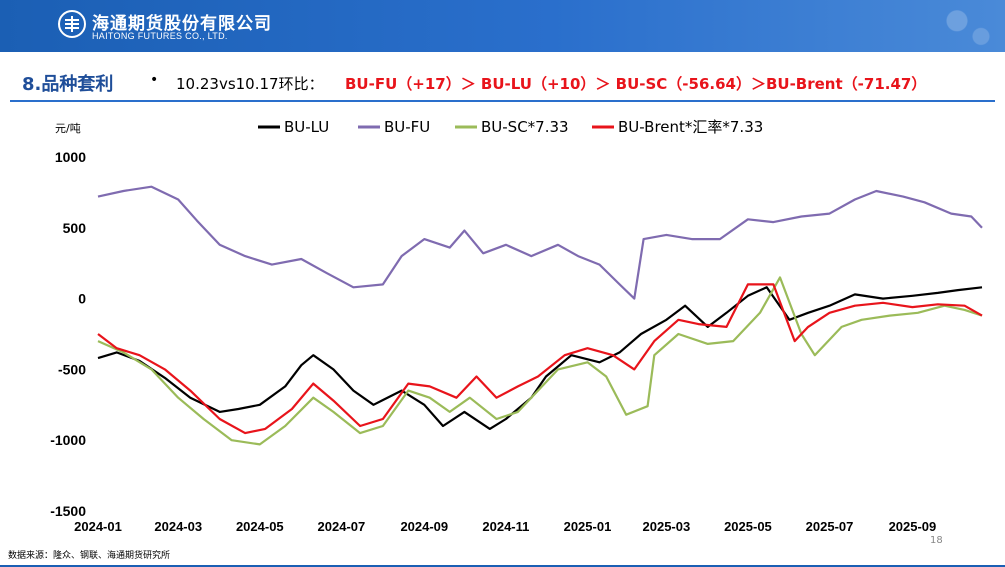 The image size is (1005, 567). What do you see at coordinates (89, 556) in the screenshot?
I see `data-source-note: 数据来源：隆众、钢联、海通期货研究所` at bounding box center [89, 556].